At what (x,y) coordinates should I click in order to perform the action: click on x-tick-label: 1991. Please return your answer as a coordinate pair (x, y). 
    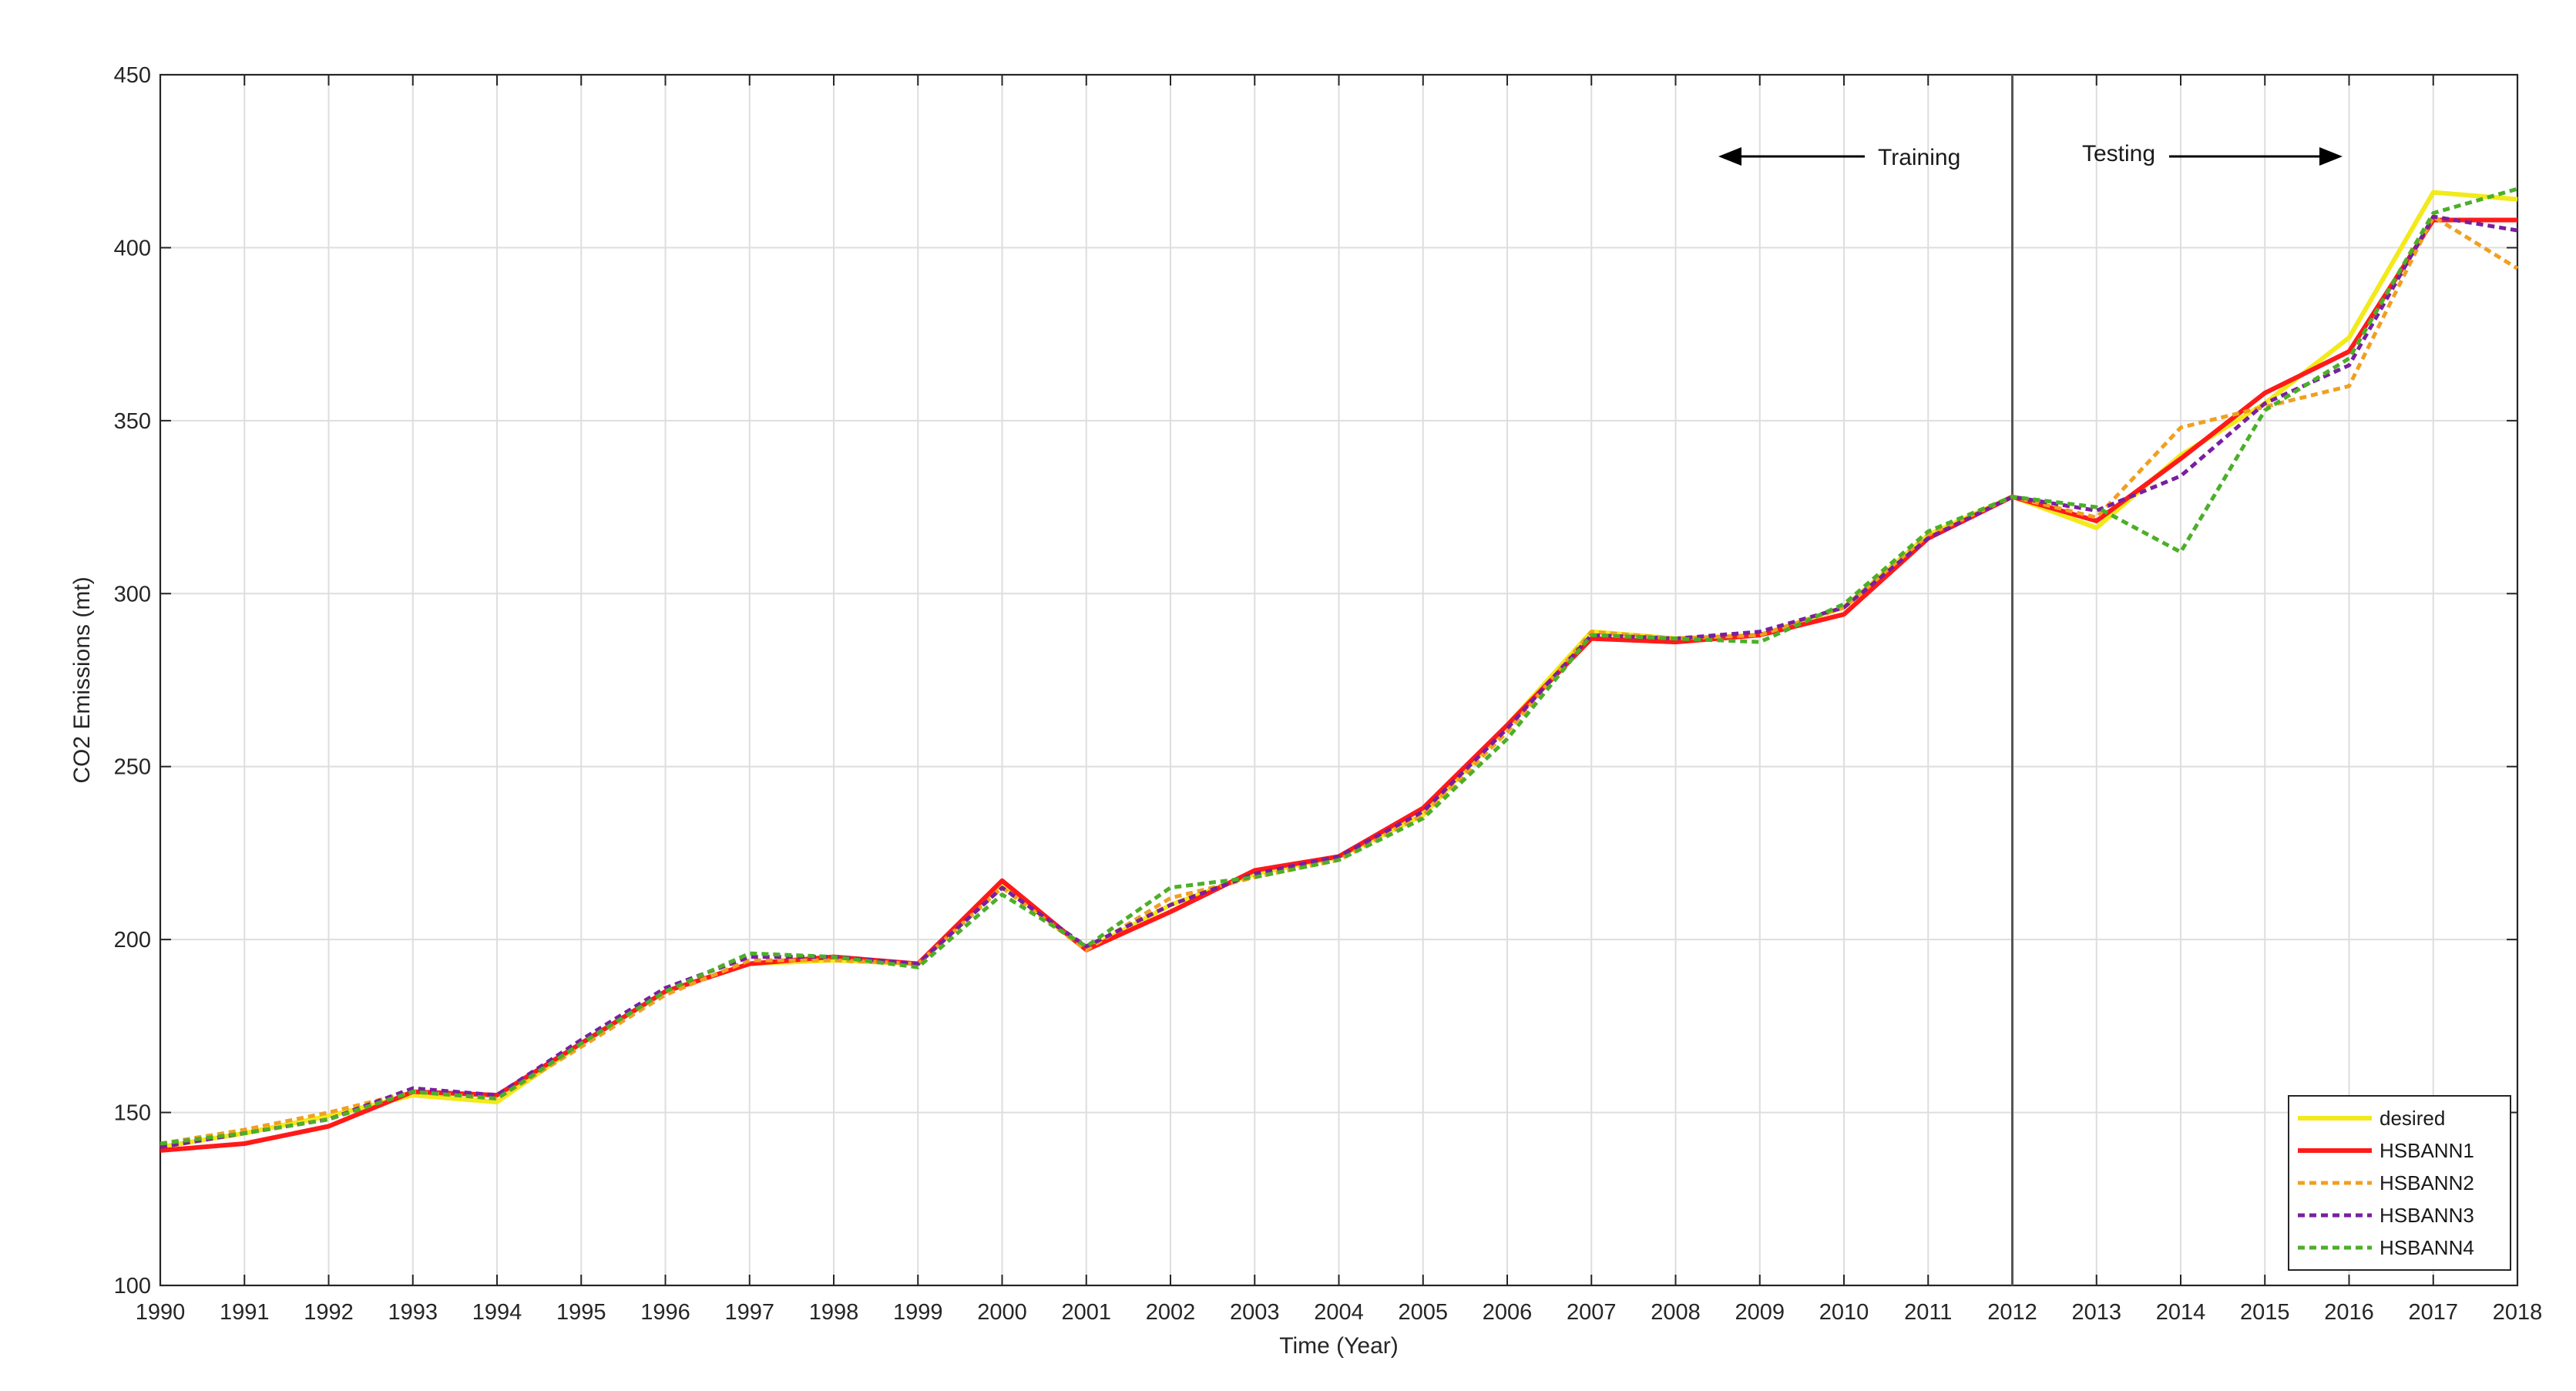
    Looking at the image, I should click on (245, 1312).